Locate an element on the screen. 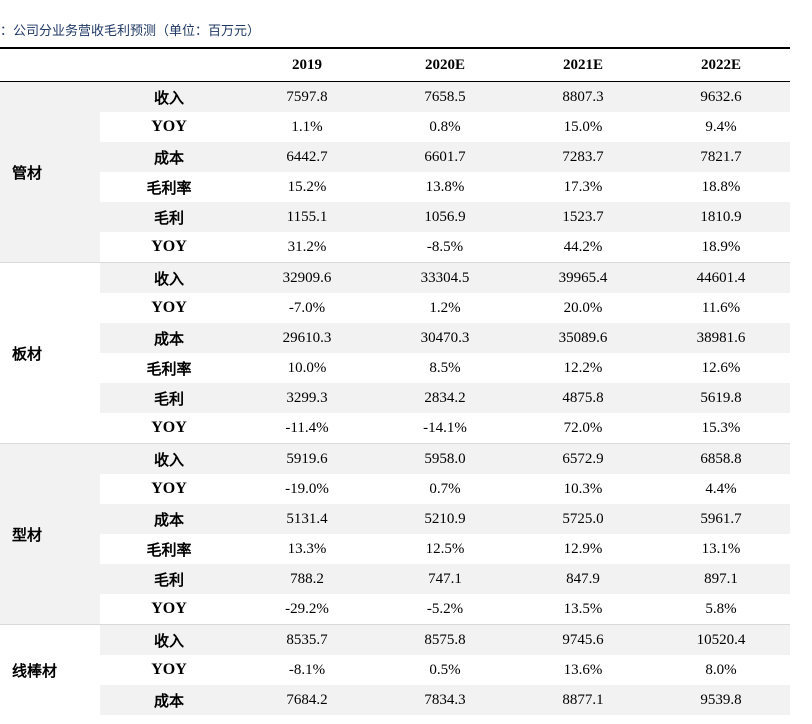 The height and width of the screenshot is (724, 812). table-row: YOY 31.2% -8.5% 44.2% 18.9% is located at coordinates (395, 247).